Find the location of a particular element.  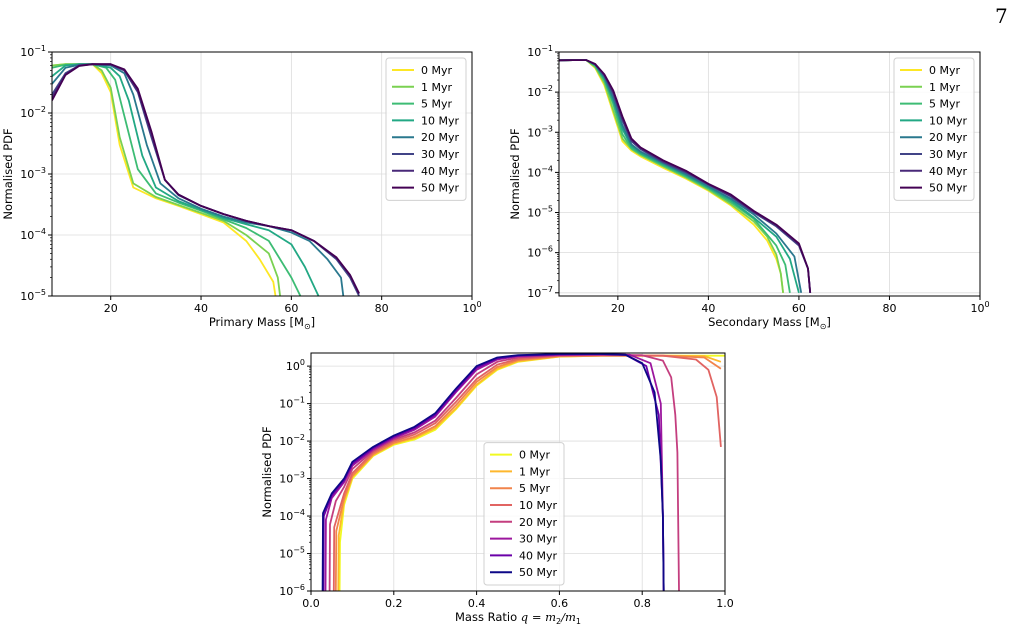

y-tick-label: 10⁰ is located at coordinates (295, 365).